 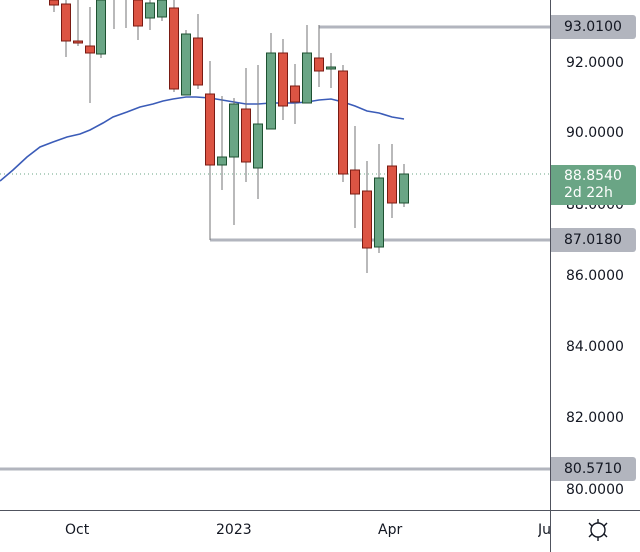 What do you see at coordinates (544, 530) in the screenshot?
I see `time-axis-label: Ju` at bounding box center [544, 530].